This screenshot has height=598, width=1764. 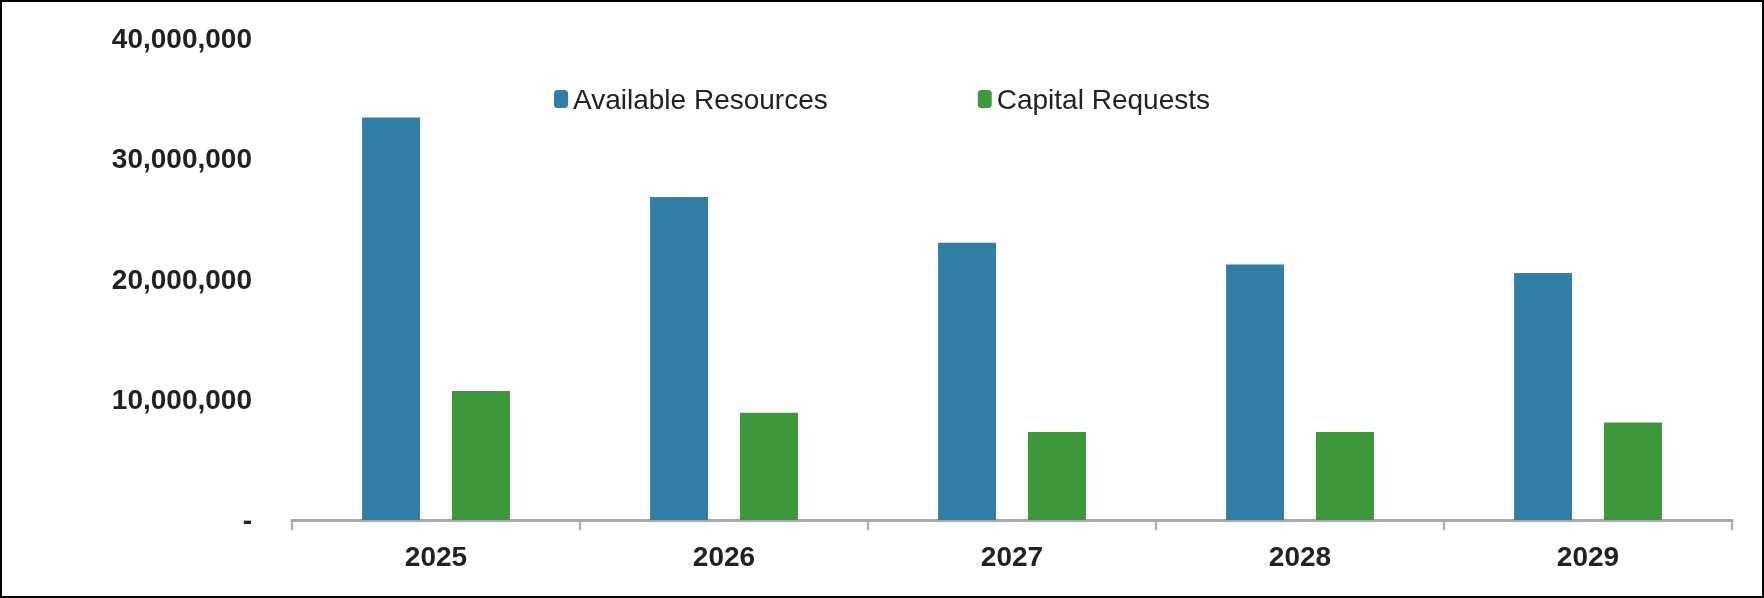 What do you see at coordinates (247, 520) in the screenshot?
I see `y-tick-label: -` at bounding box center [247, 520].